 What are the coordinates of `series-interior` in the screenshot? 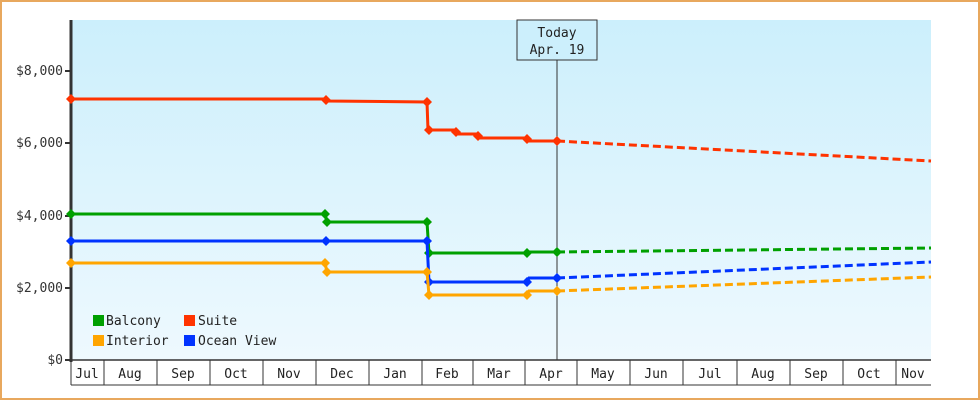 It's located at (499, 279).